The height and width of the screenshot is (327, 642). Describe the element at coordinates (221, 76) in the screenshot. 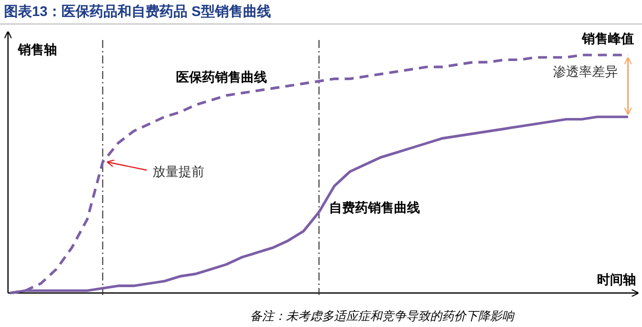

I see `series-label: 医保药销售曲线` at that location.